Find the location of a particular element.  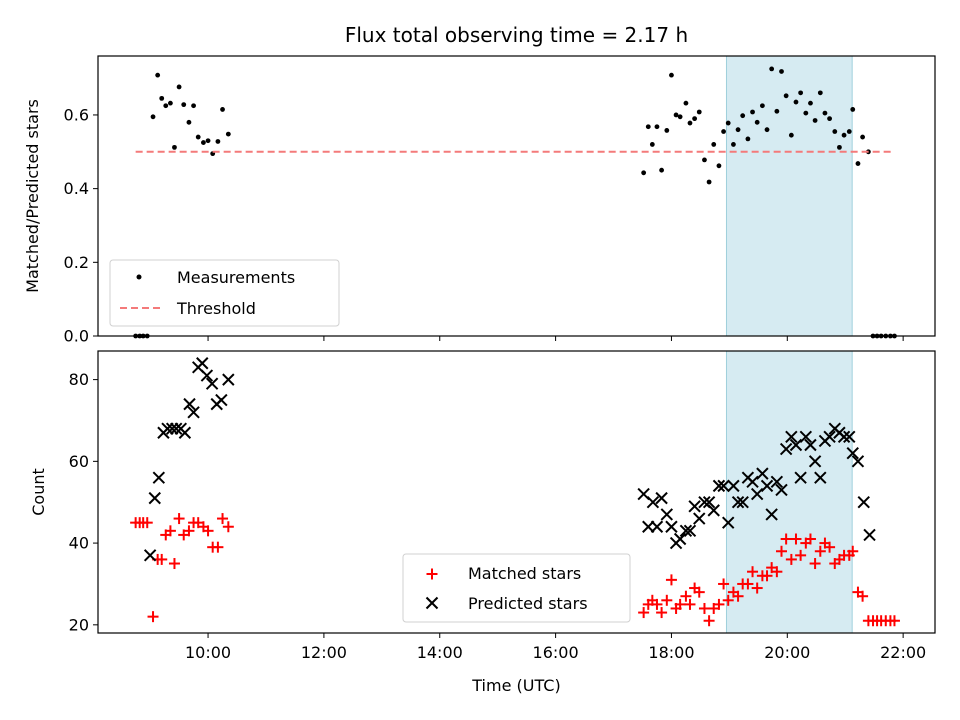

x-tick-label: 16:00 is located at coordinates (556, 652).